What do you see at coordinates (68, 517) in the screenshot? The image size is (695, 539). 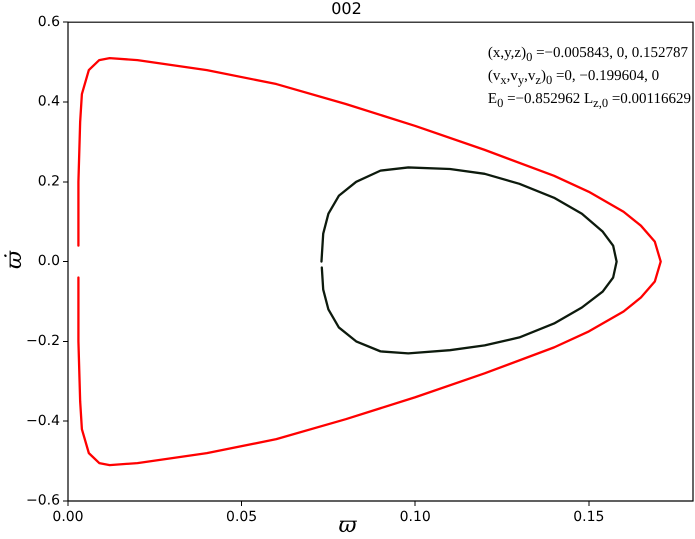 I see `x-tick-label: 0.00` at bounding box center [68, 517].